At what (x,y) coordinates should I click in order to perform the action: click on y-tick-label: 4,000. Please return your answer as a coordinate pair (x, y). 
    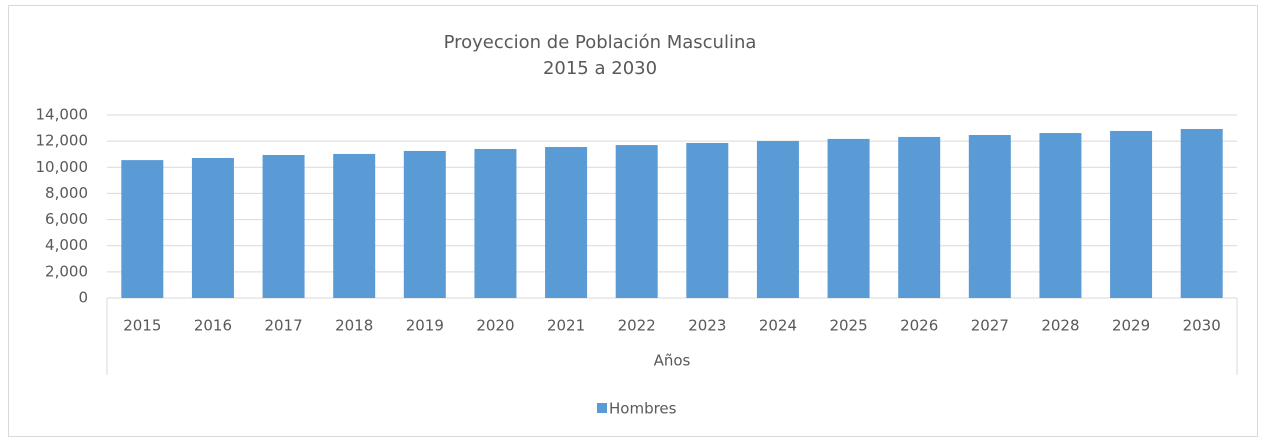
    Looking at the image, I should click on (66, 245).